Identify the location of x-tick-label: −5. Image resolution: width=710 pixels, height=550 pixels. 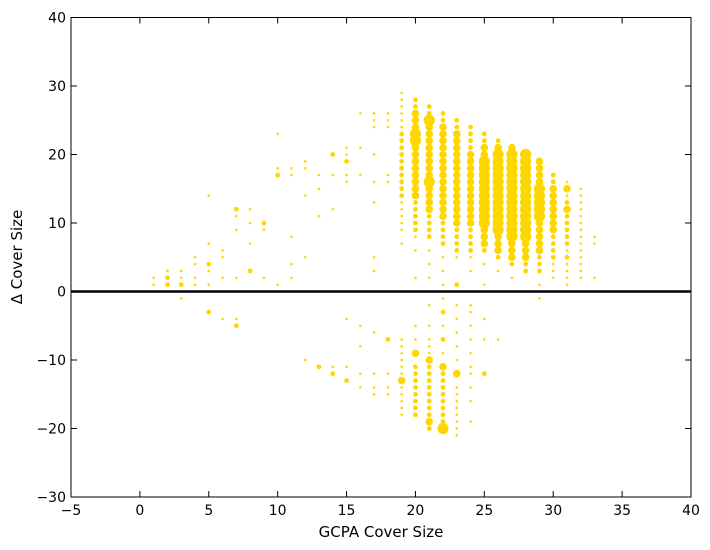
(71, 511).